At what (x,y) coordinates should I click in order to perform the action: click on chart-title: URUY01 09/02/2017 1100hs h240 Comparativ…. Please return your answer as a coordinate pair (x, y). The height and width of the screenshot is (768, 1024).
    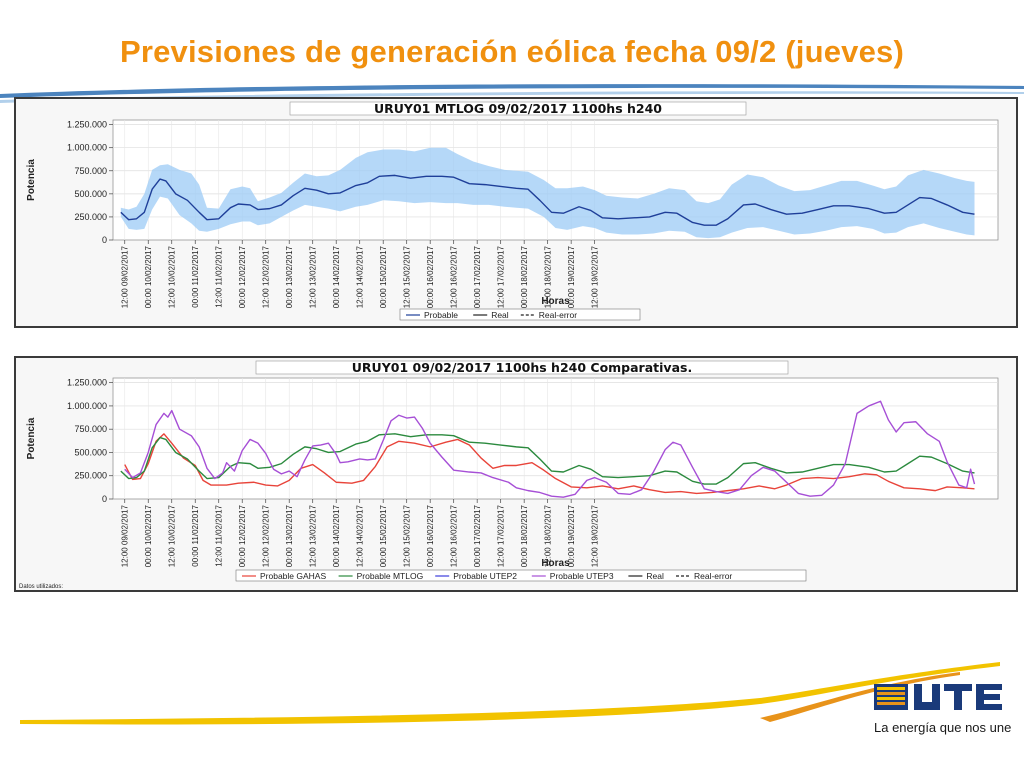
    Looking at the image, I should click on (522, 367).